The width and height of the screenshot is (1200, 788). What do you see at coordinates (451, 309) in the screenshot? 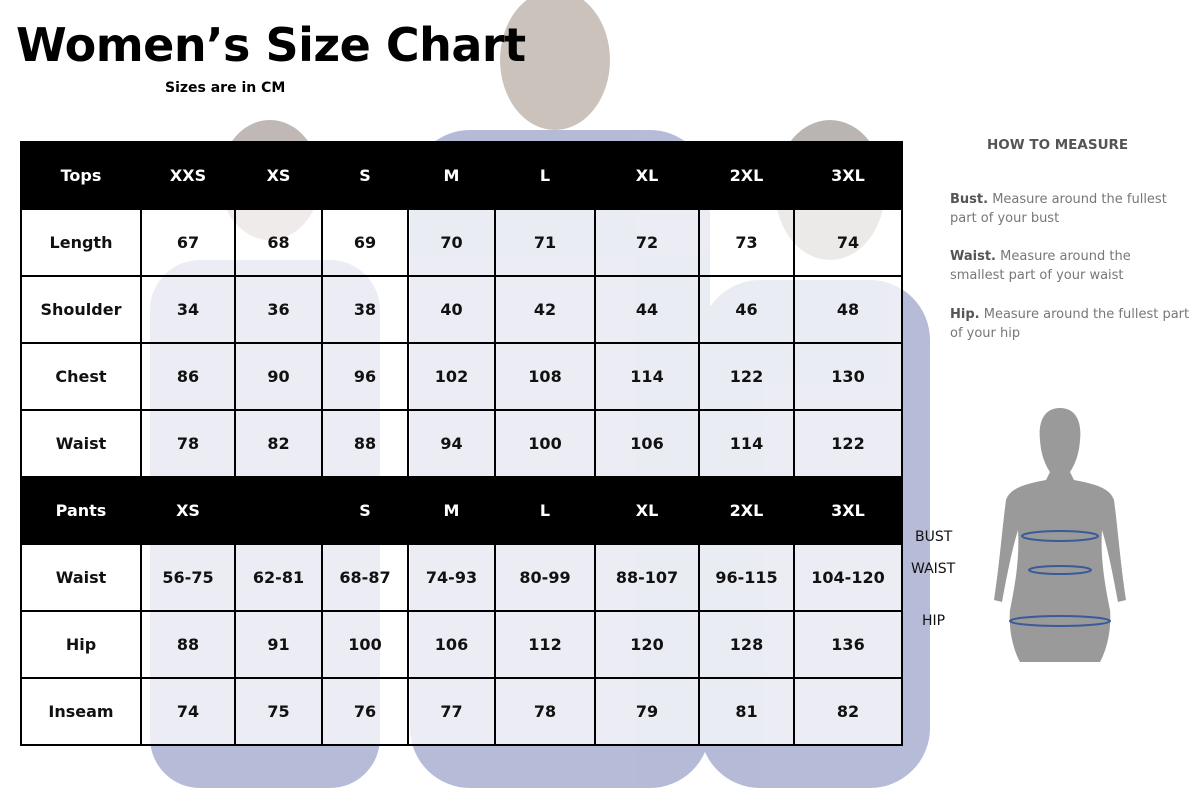
I see `table-cell: 40` at bounding box center [451, 309].